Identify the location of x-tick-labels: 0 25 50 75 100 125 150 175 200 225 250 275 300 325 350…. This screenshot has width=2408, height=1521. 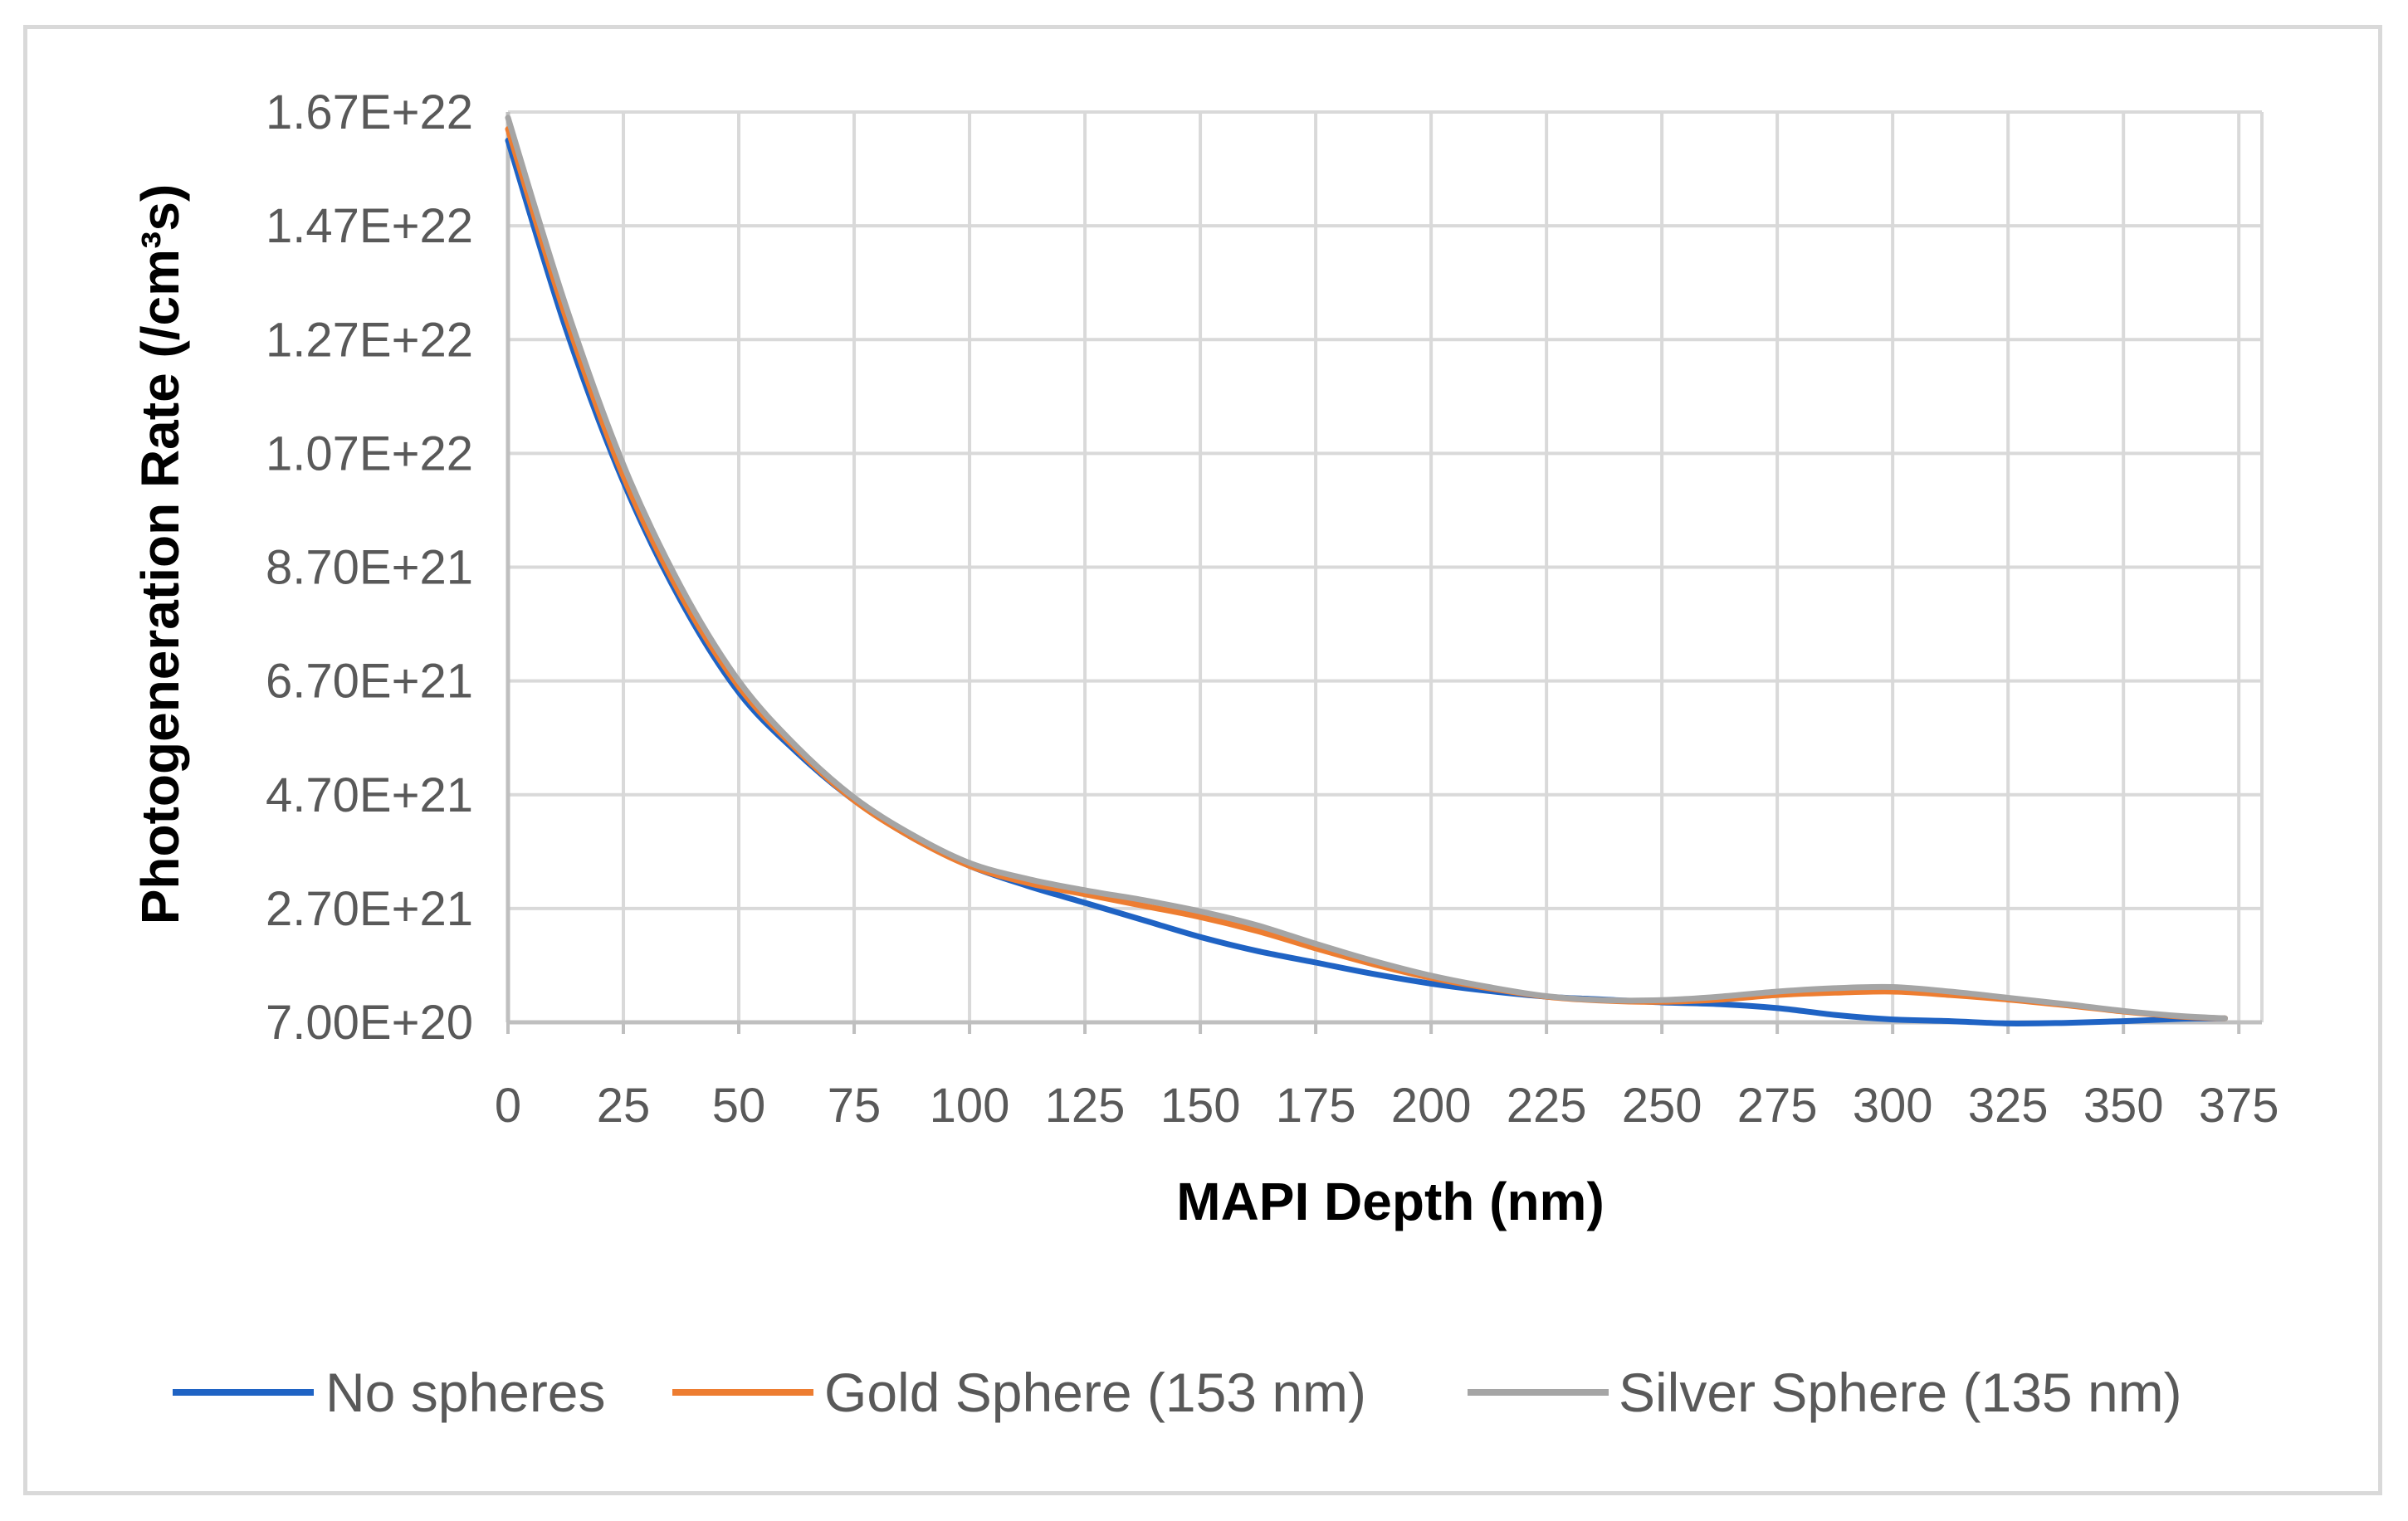
(1387, 1106).